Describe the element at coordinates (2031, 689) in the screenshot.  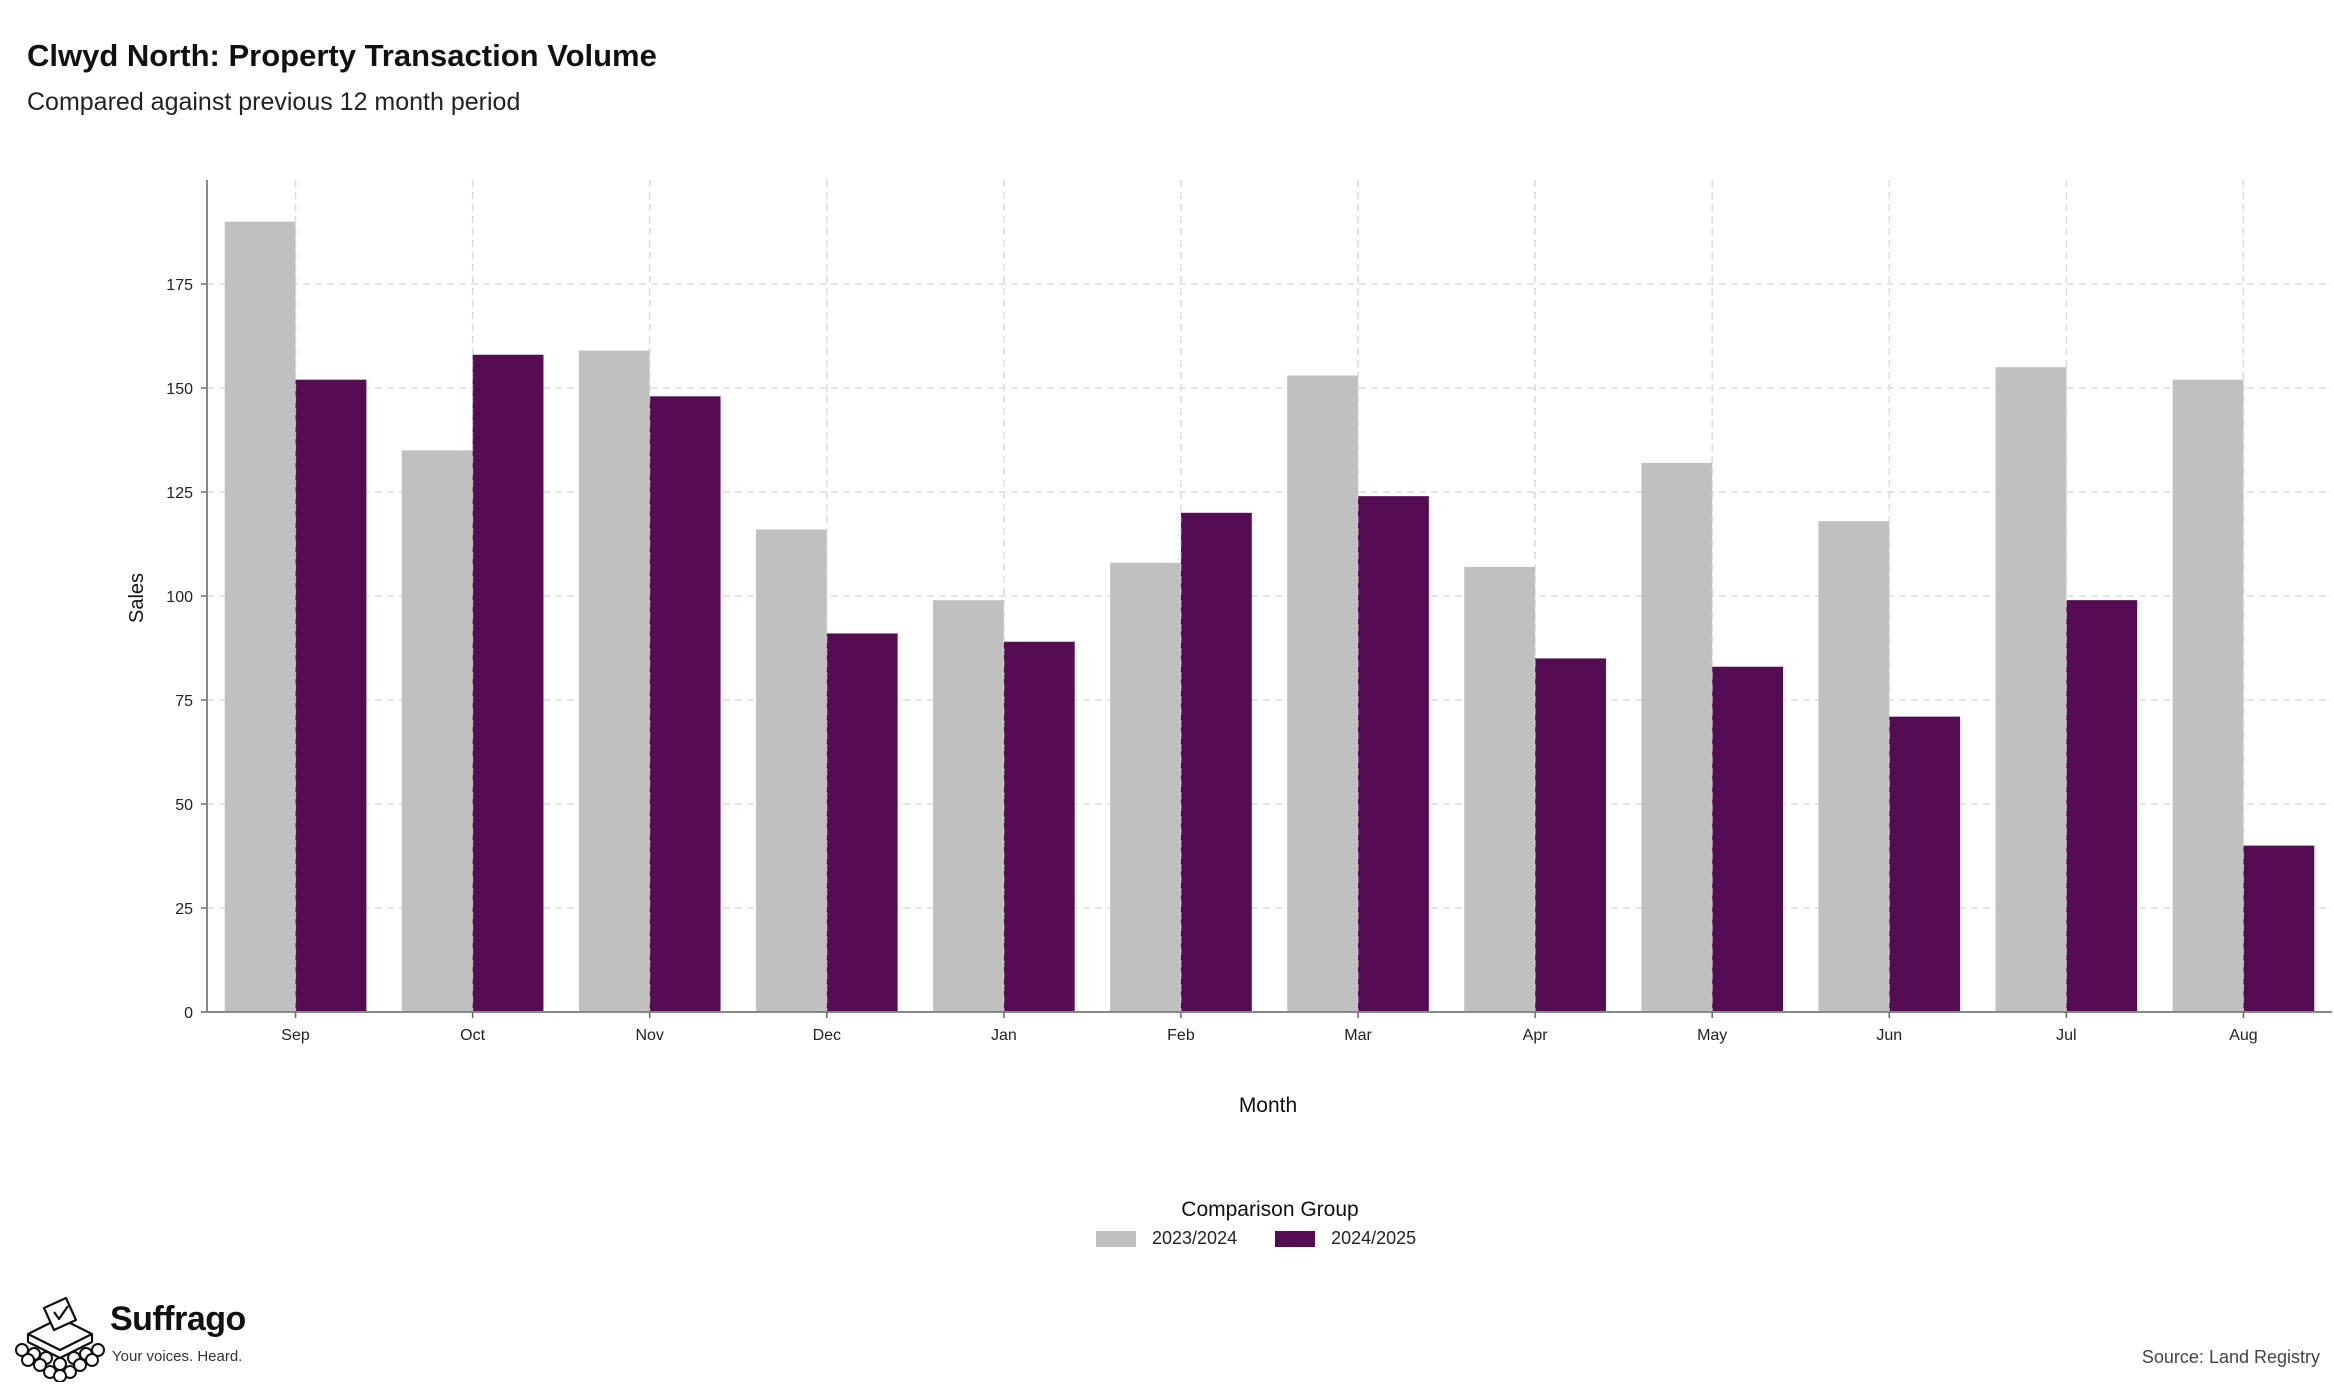
I see `bar-2023-2024-jul` at that location.